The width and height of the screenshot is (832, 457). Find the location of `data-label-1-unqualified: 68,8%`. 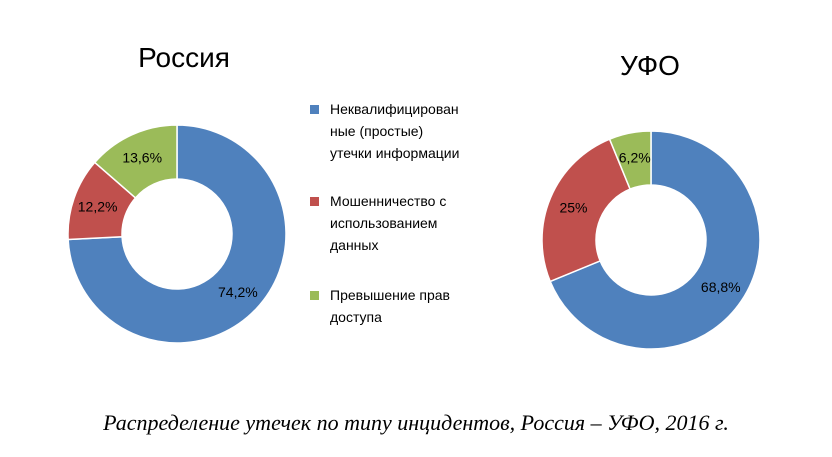

data-label-1-unqualified: 68,8% is located at coordinates (721, 287).